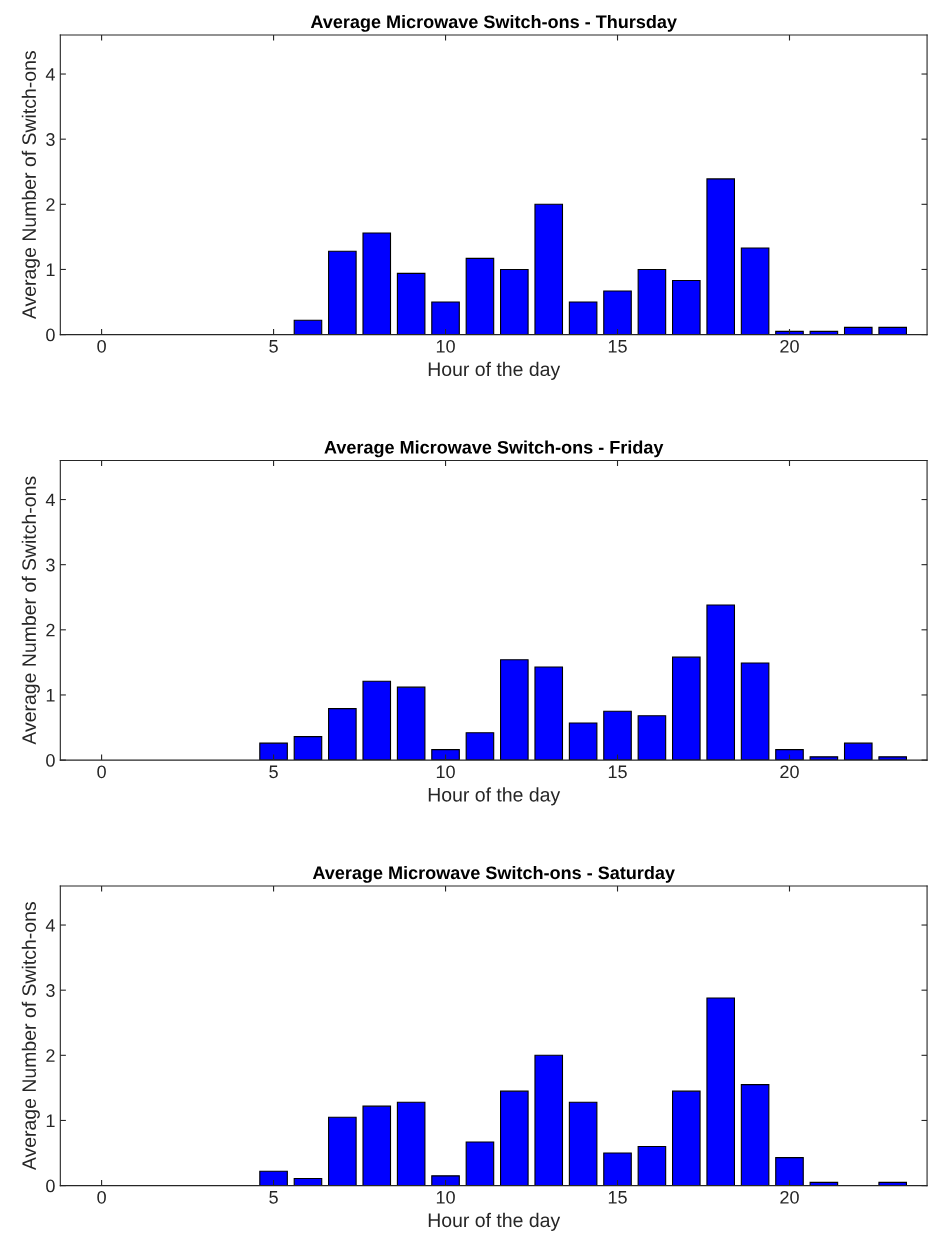 This screenshot has height=1248, width=928. What do you see at coordinates (494, 449) in the screenshot?
I see `chart-title: Average Microwave Switch-ons - Friday` at bounding box center [494, 449].